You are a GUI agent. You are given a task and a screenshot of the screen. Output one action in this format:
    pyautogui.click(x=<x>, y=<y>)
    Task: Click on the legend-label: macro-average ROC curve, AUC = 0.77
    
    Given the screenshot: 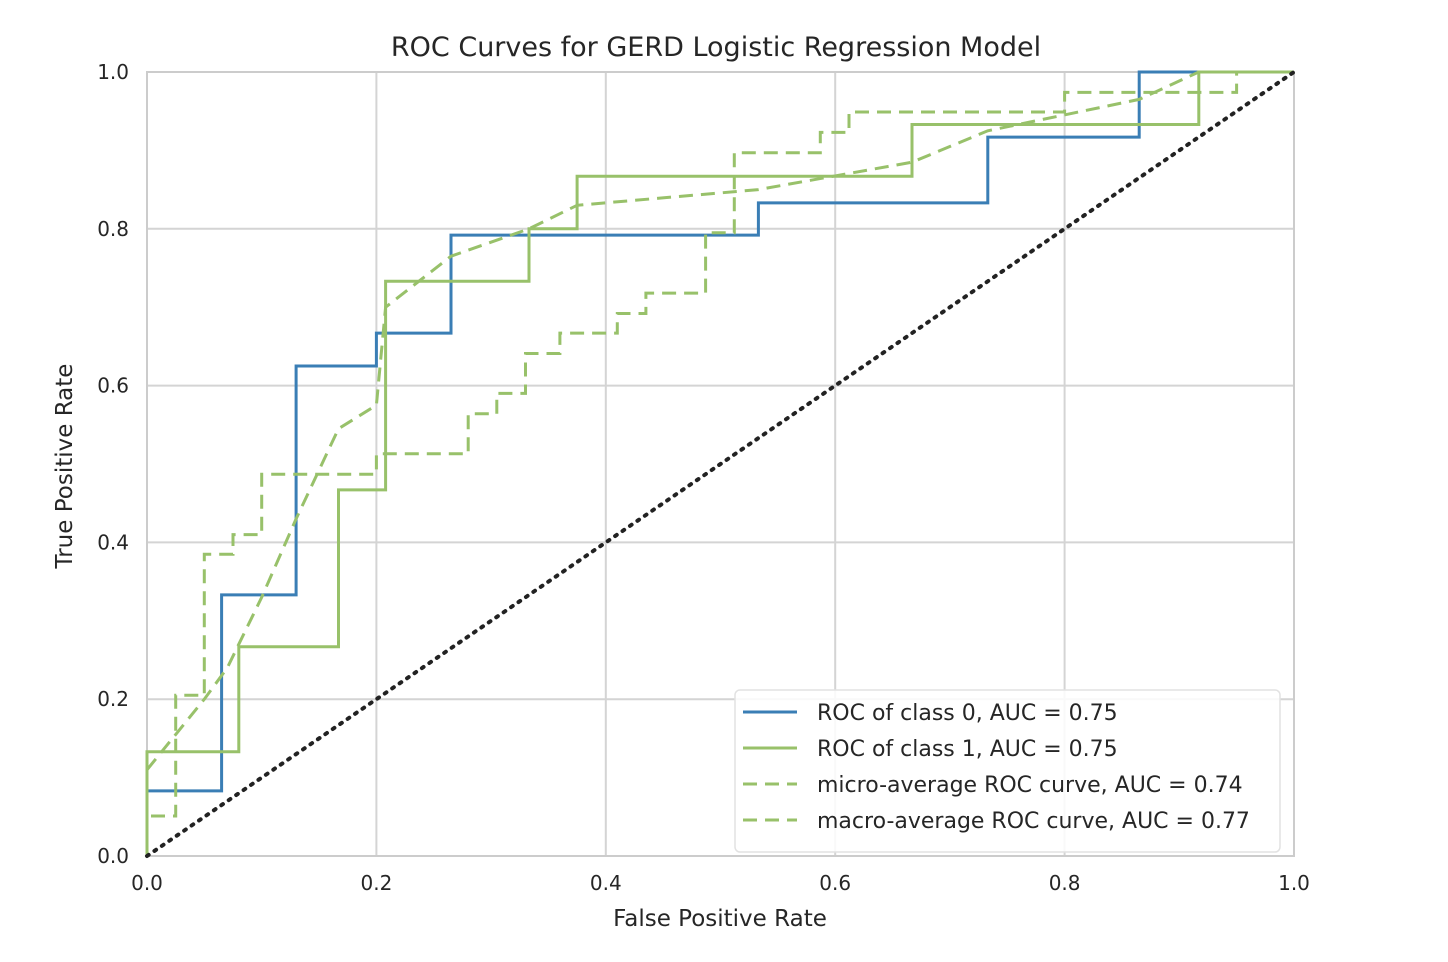 What is the action you would take?
    pyautogui.click(x=1033, y=821)
    